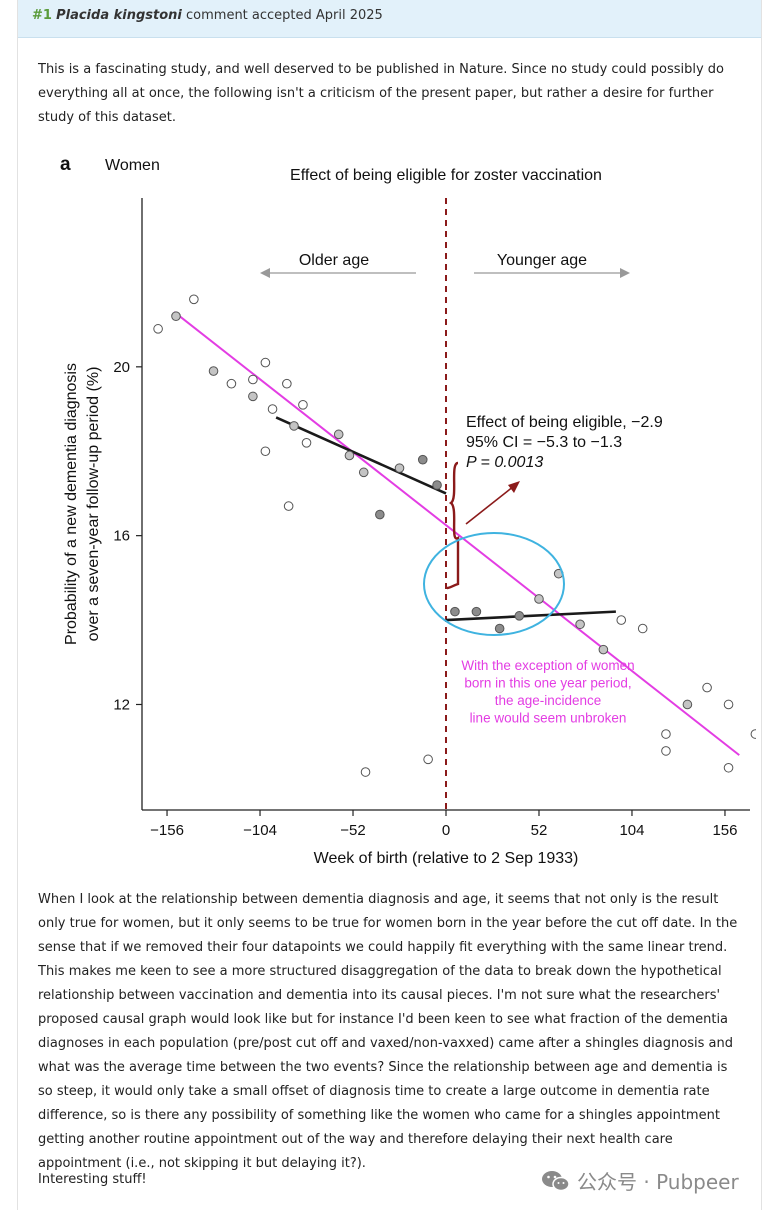 This screenshot has width=776, height=1210. I want to click on highlight-ellipse, so click(494, 584).